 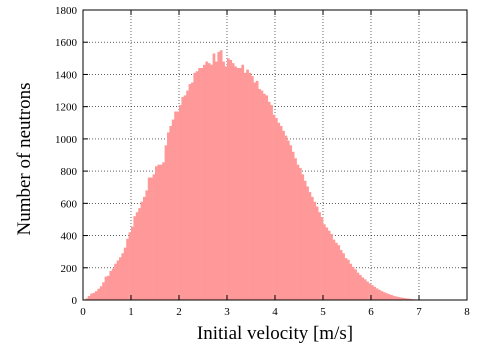 What do you see at coordinates (275, 333) in the screenshot?
I see `x-axis-title: Initial velocity [m/s]` at bounding box center [275, 333].